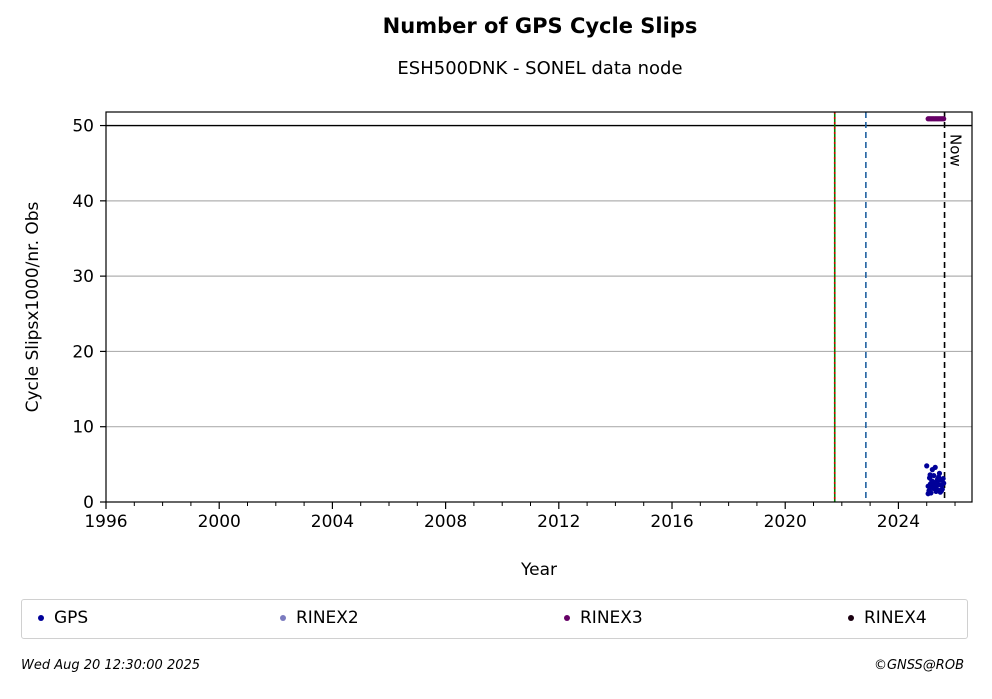 The width and height of the screenshot is (992, 699). I want to click on legend-marker-rinex2, so click(283, 618).